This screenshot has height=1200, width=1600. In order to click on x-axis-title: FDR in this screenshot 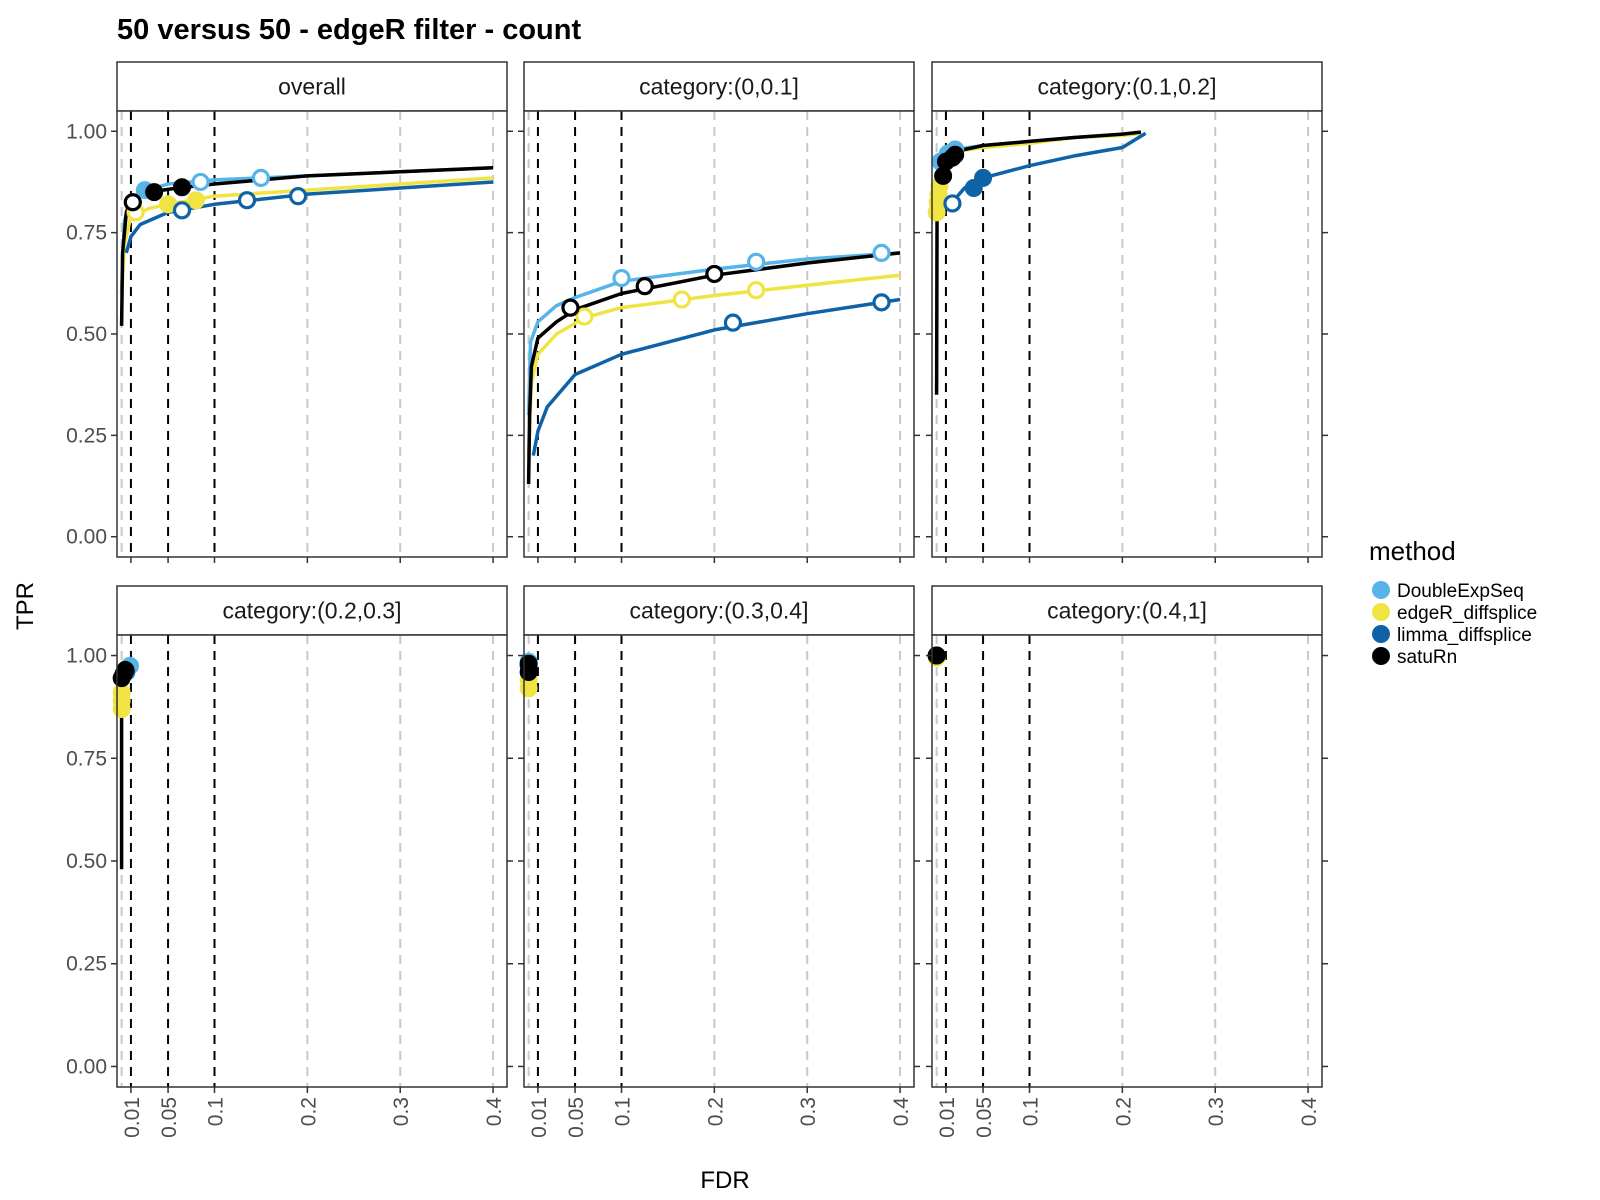, I will do `click(724, 1180)`.